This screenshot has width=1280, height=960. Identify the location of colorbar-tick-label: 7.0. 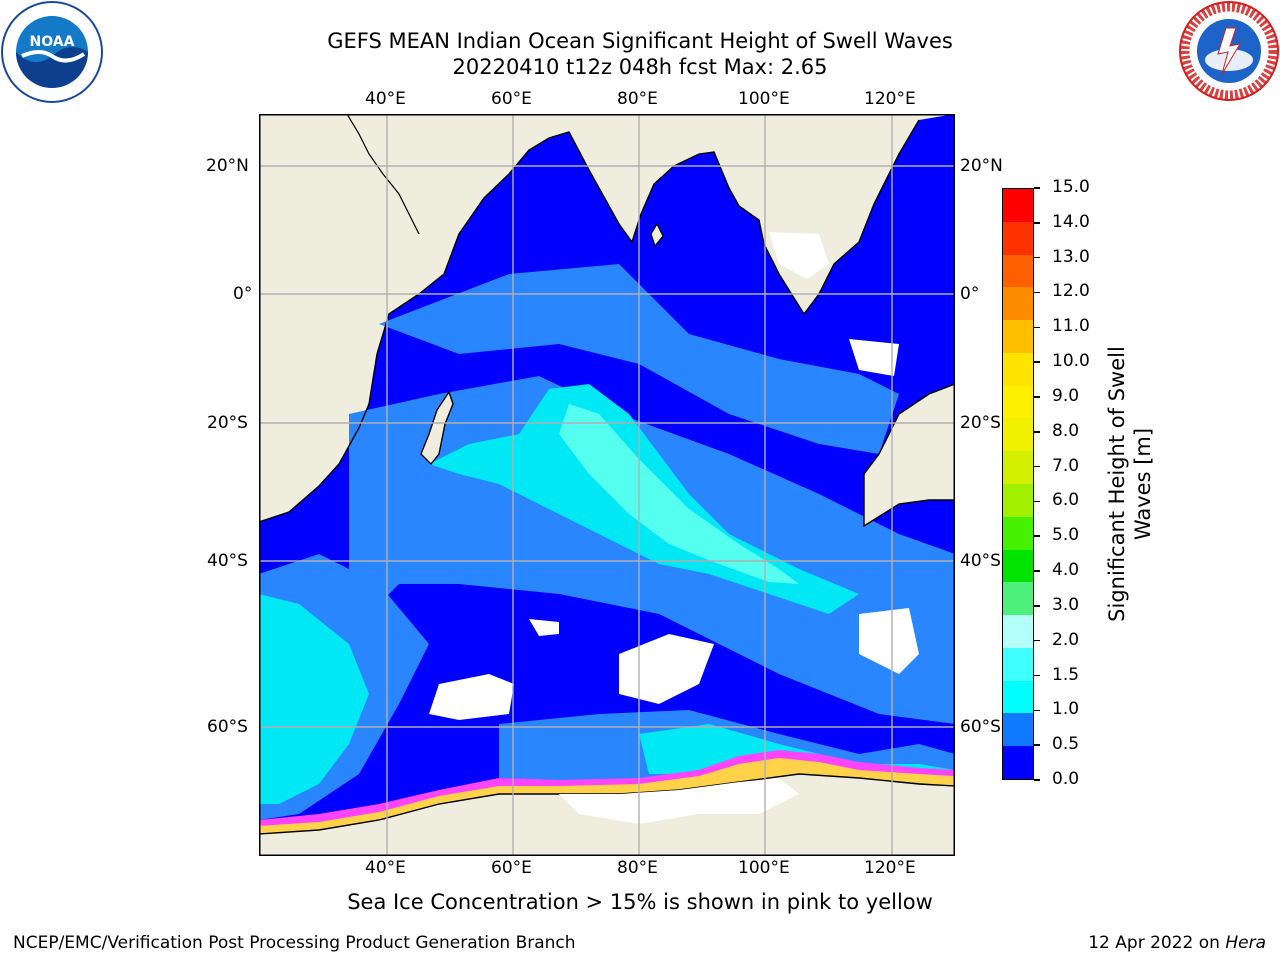
(1066, 465).